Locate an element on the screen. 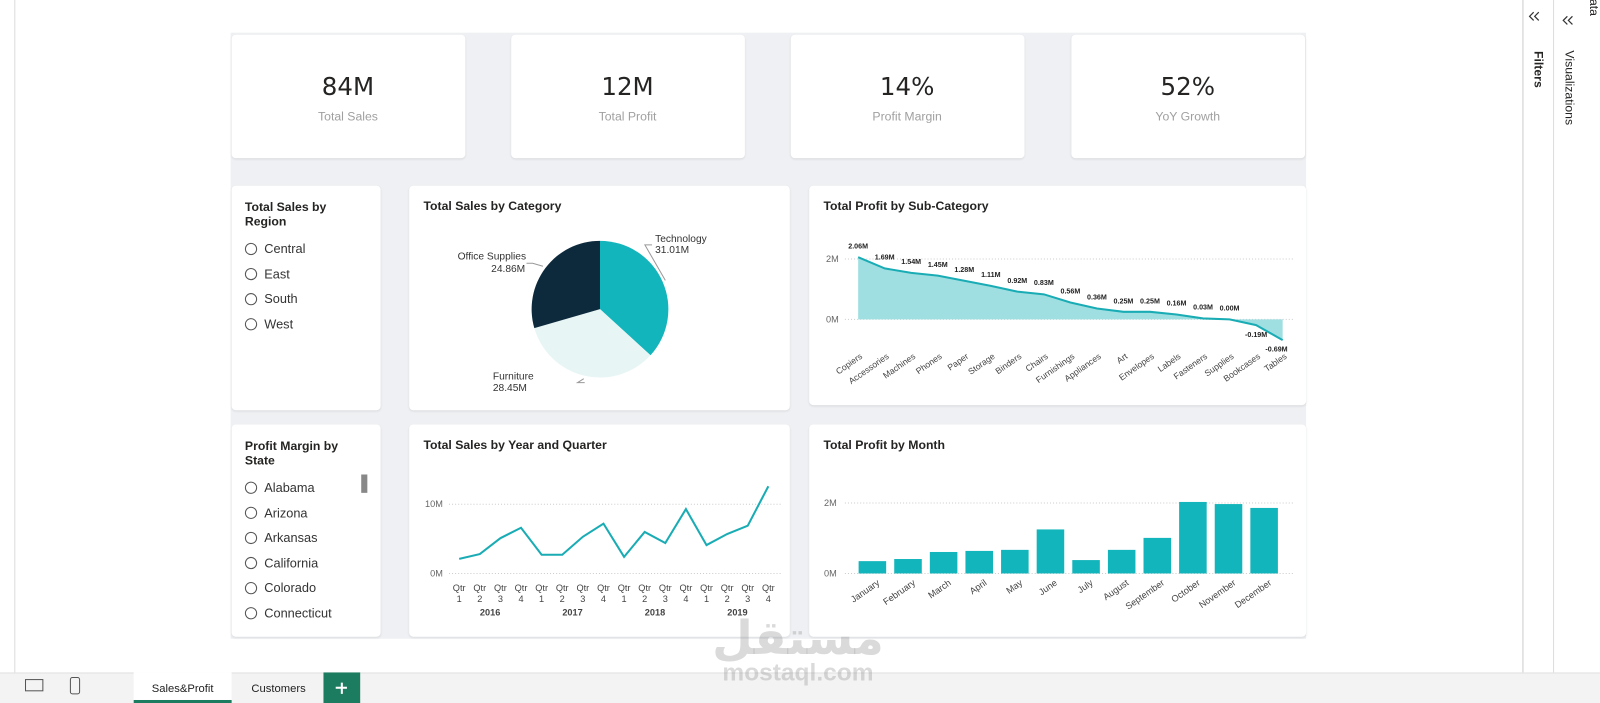 This screenshot has width=1600, height=703. area-fill is located at coordinates (1070, 299).